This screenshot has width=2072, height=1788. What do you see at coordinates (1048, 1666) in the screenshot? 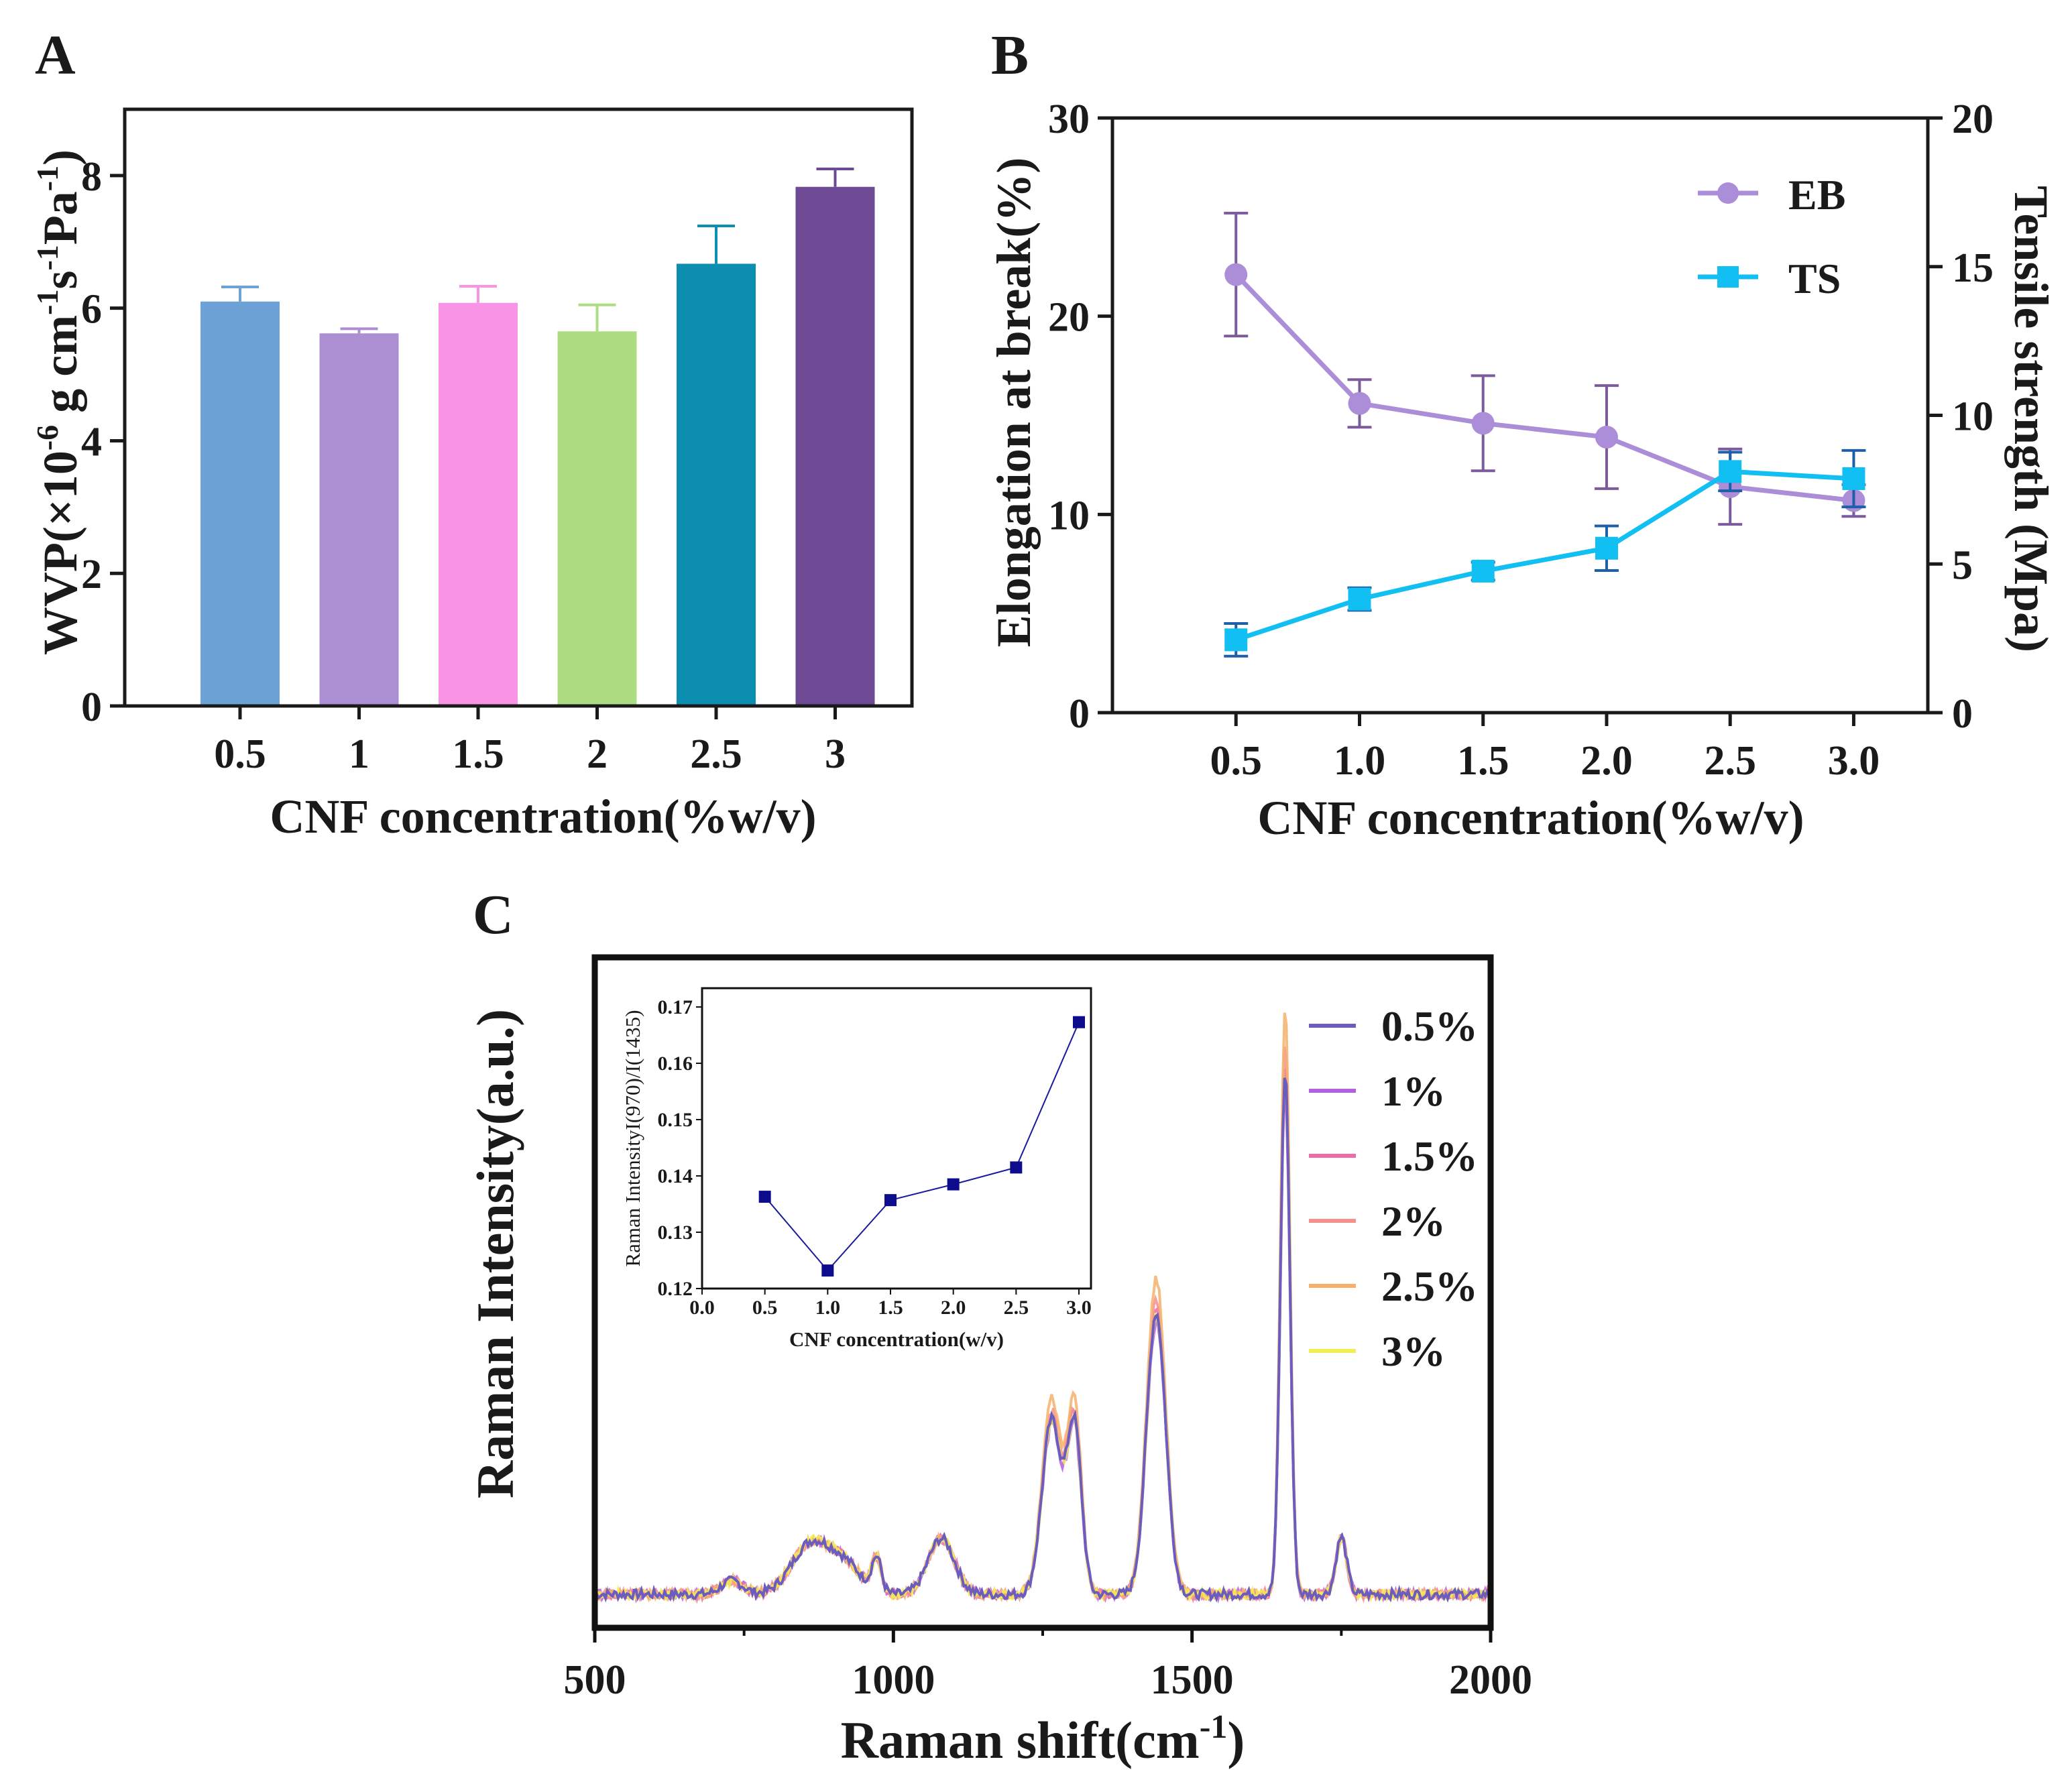
I see `panel-c-x-ticks: 500 1000 1500 2000` at bounding box center [1048, 1666].